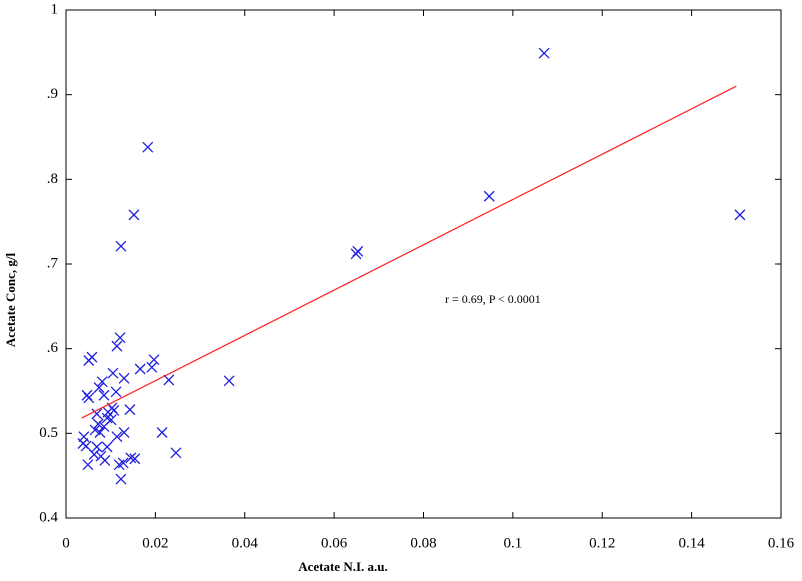 The height and width of the screenshot is (581, 802). What do you see at coordinates (52, 179) in the screenshot?
I see `y-tick-label: .8` at bounding box center [52, 179].